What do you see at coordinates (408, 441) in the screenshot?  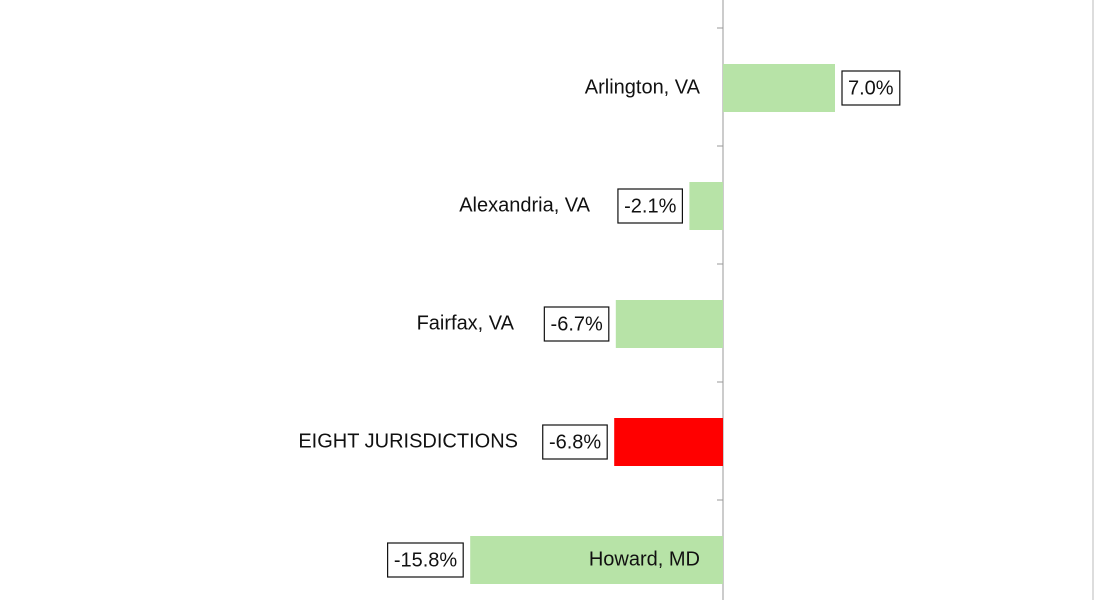 I see `category-label: EIGHT JURISDICTIONS` at bounding box center [408, 441].